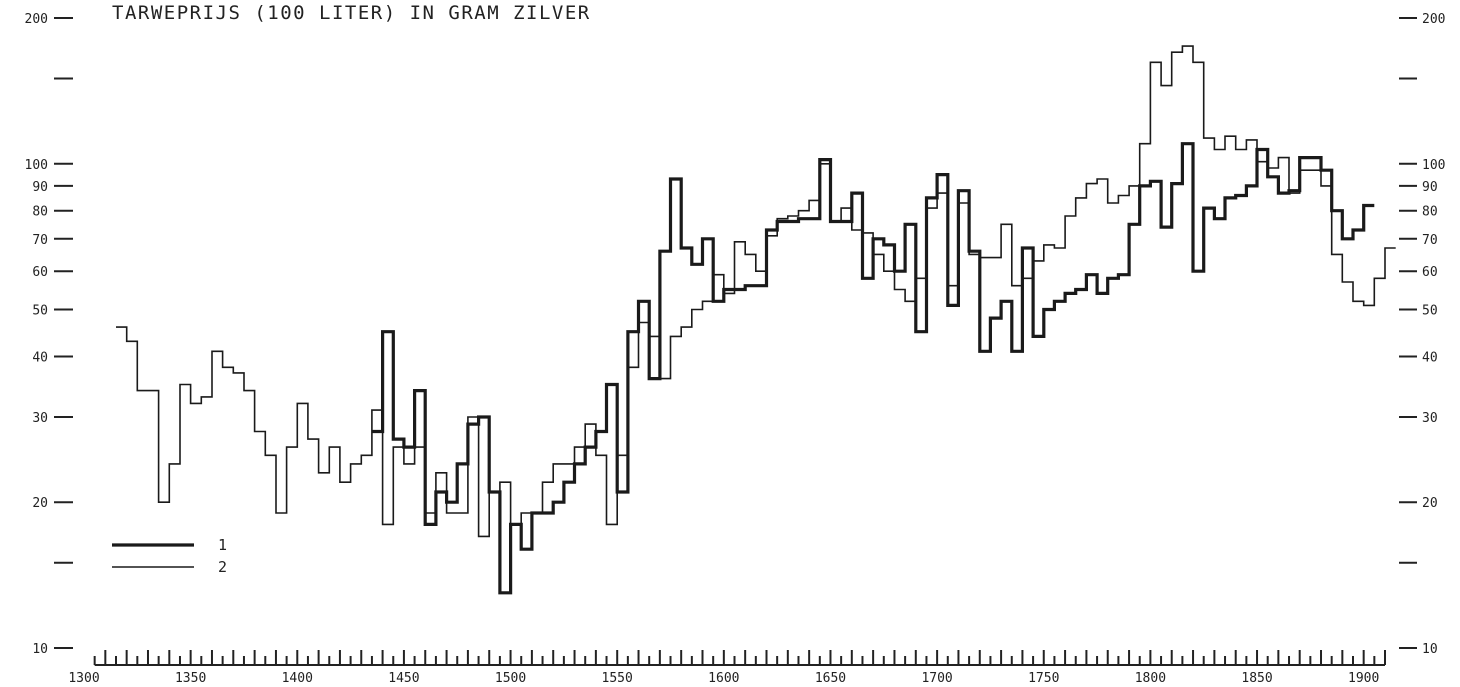 The image size is (1460, 687). I want to click on legend: 12, so click(169, 556).